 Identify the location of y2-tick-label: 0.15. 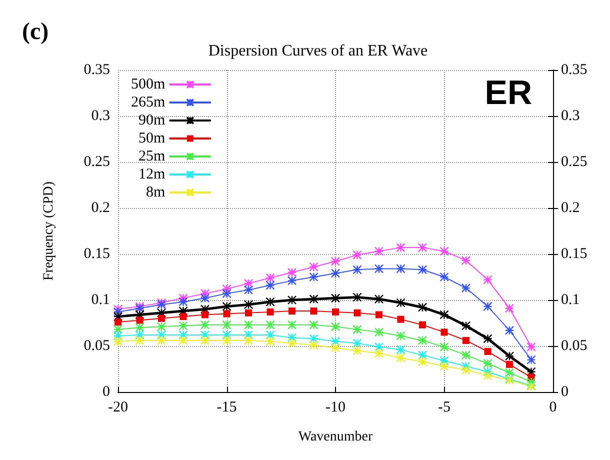
(574, 254).